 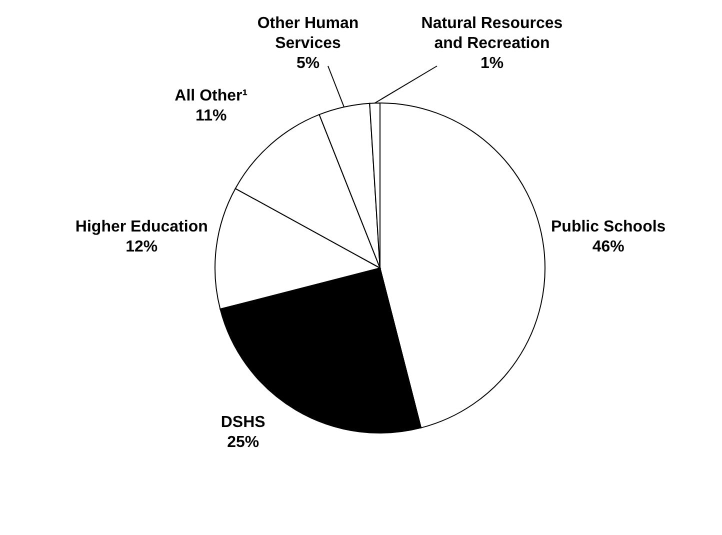 I want to click on slice-label: Other Human Services, so click(x=308, y=33).